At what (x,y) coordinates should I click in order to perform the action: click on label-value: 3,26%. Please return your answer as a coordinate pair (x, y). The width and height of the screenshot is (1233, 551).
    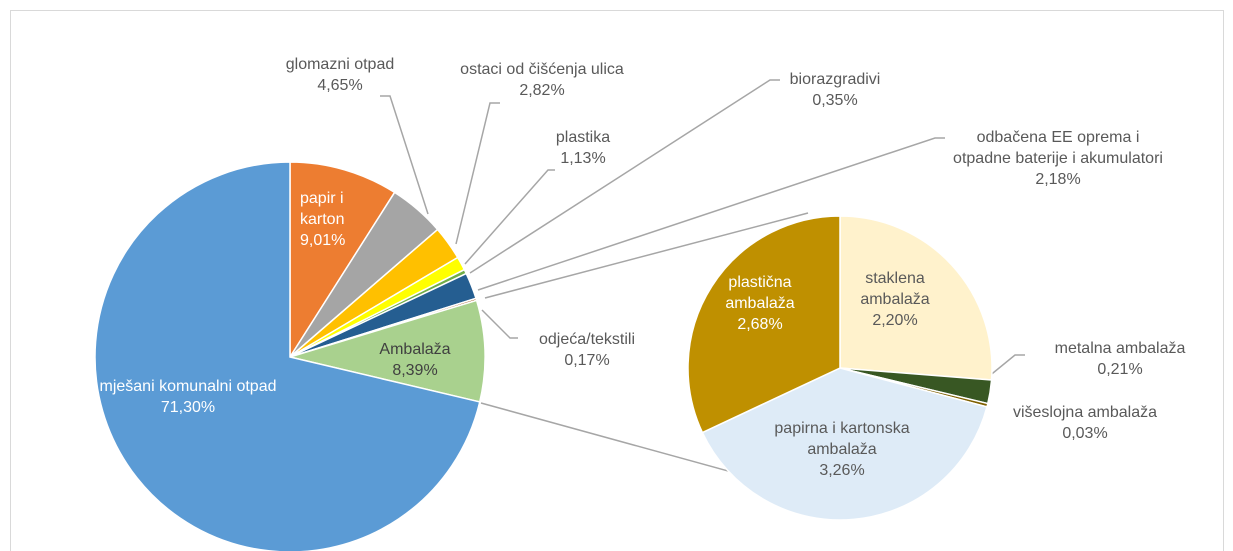
    Looking at the image, I should click on (842, 470).